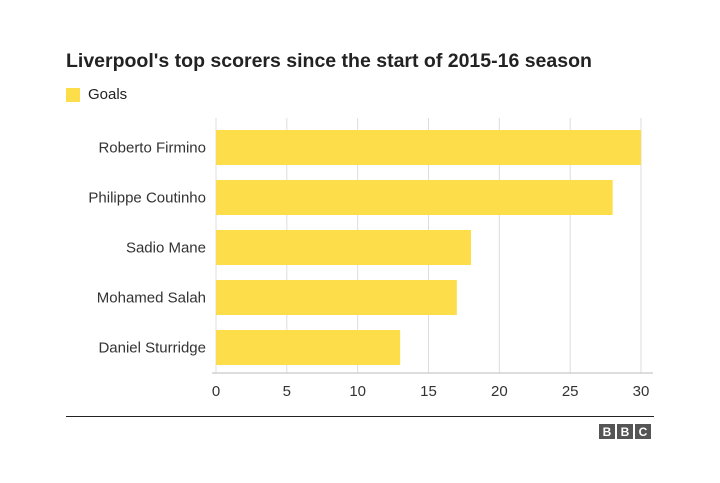 This screenshot has width=720, height=483. Describe the element at coordinates (641, 391) in the screenshot. I see `x-tick-label: 30` at that location.